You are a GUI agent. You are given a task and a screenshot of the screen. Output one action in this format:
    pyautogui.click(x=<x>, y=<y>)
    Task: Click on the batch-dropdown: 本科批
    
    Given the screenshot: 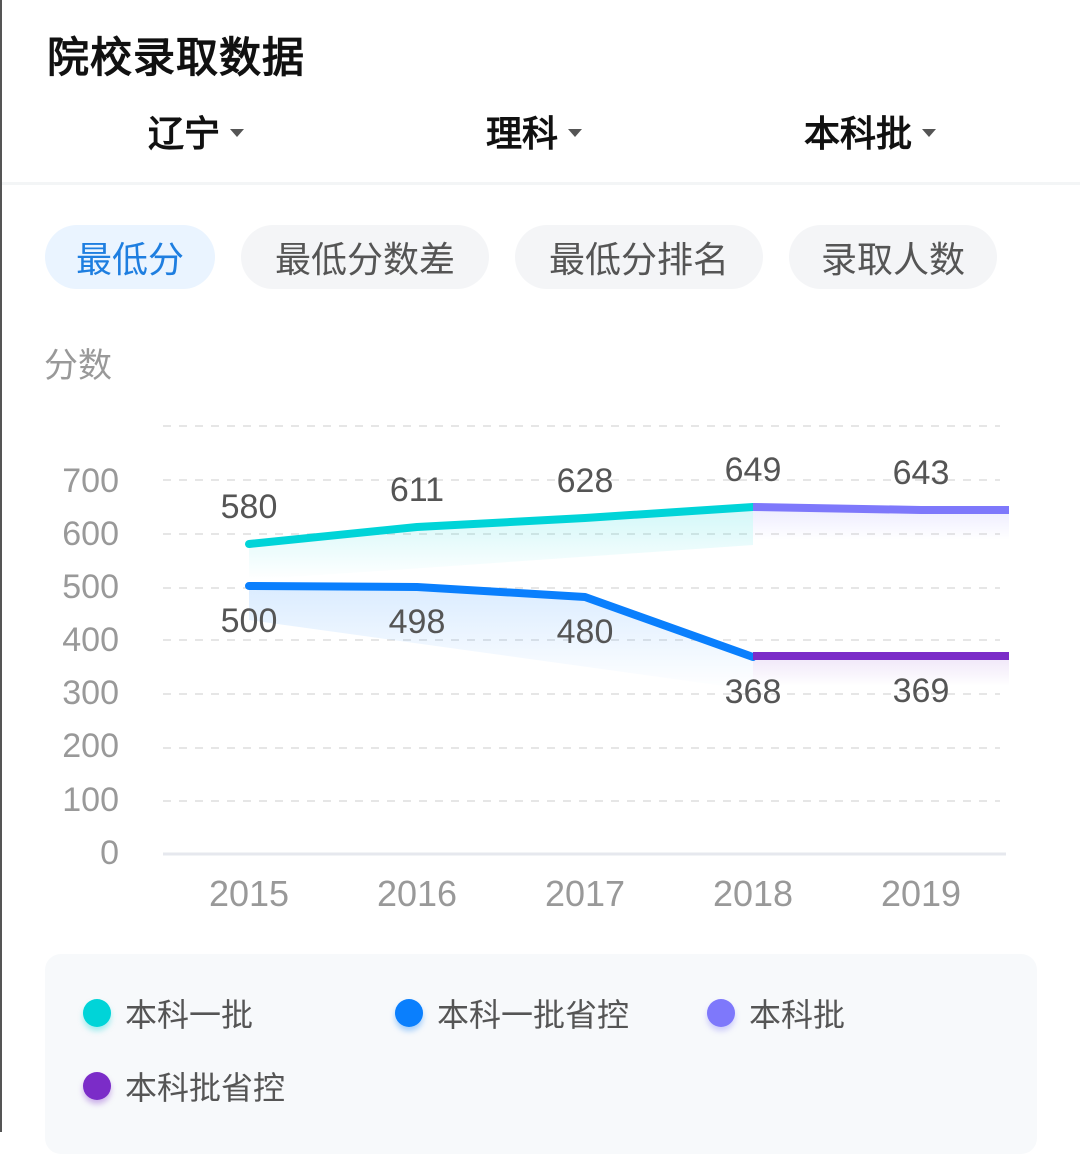 What is the action you would take?
    pyautogui.click(x=870, y=131)
    